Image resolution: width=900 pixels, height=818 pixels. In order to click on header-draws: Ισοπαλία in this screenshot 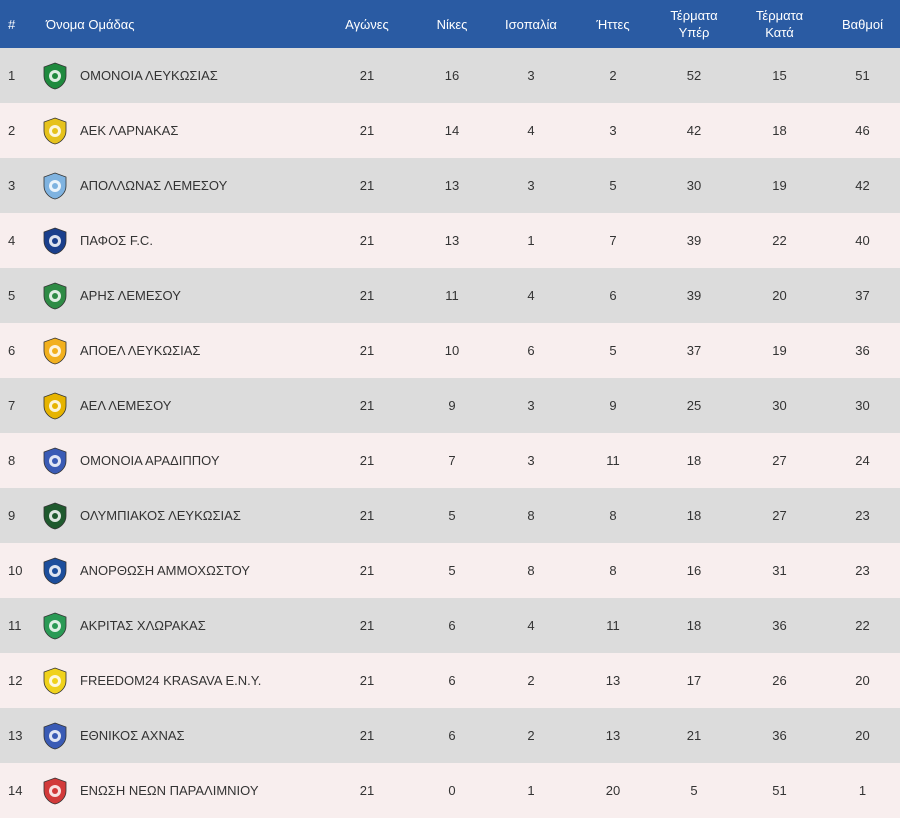, I will do `click(531, 24)`.